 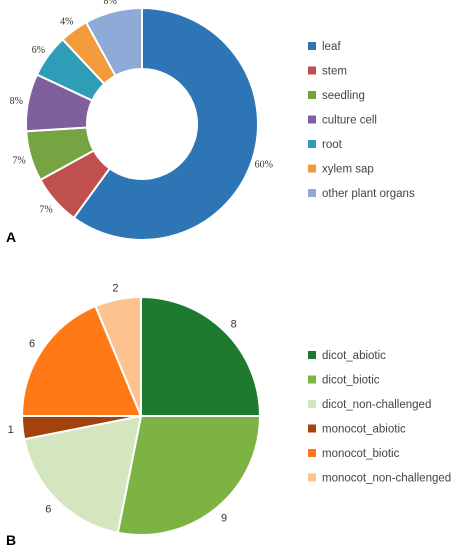 I want to click on legend-swatch-monocot-non-challenged, so click(x=312, y=477).